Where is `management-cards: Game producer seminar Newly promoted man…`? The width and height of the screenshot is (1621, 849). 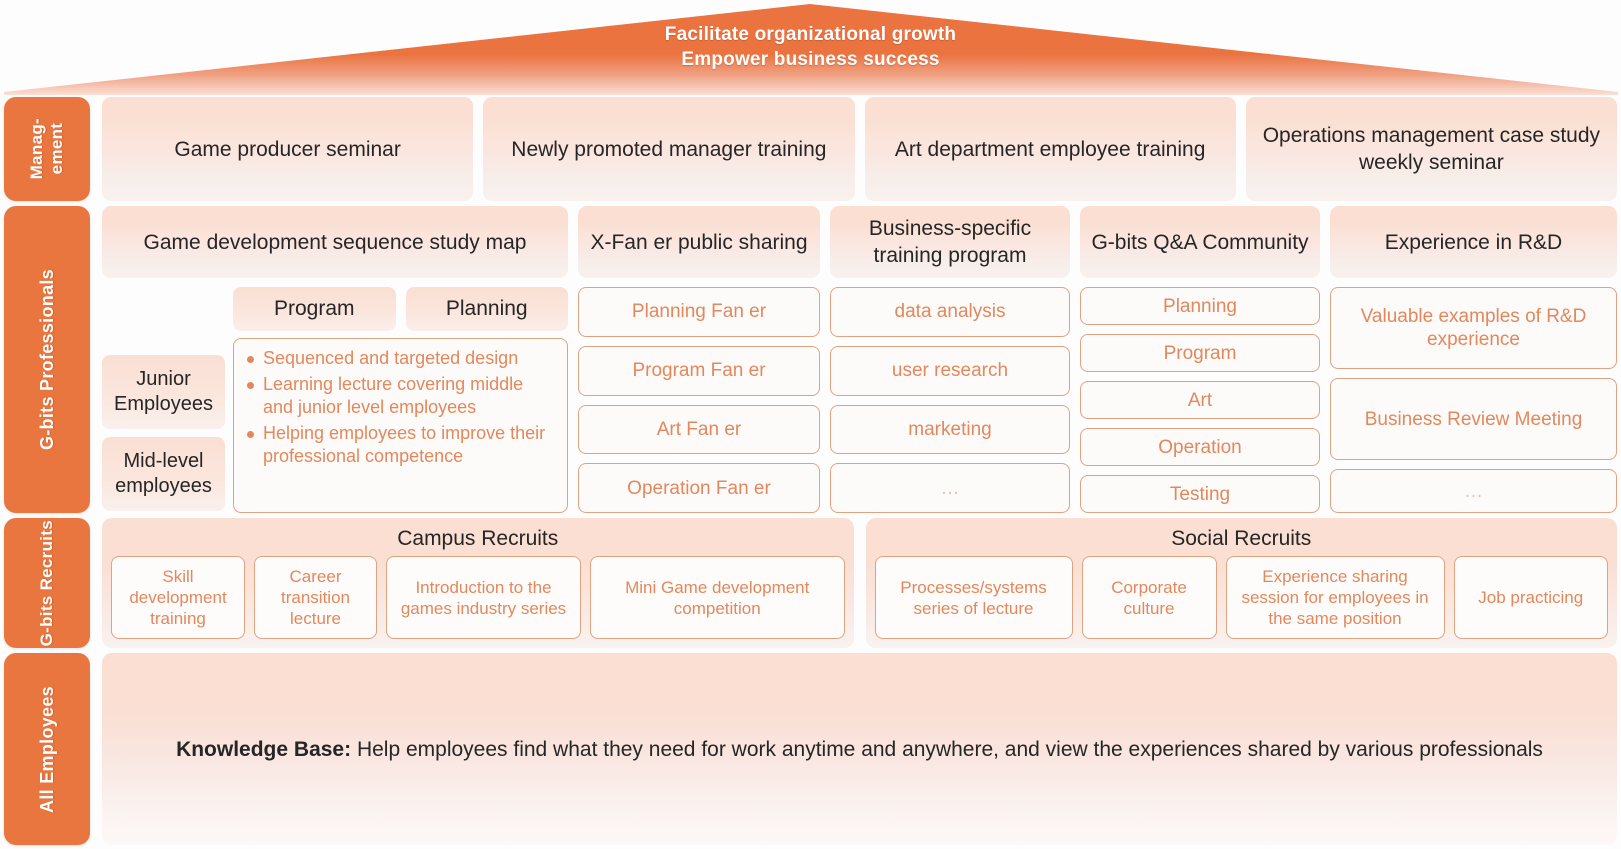 management-cards: Game producer seminar Newly promoted man… is located at coordinates (859, 149).